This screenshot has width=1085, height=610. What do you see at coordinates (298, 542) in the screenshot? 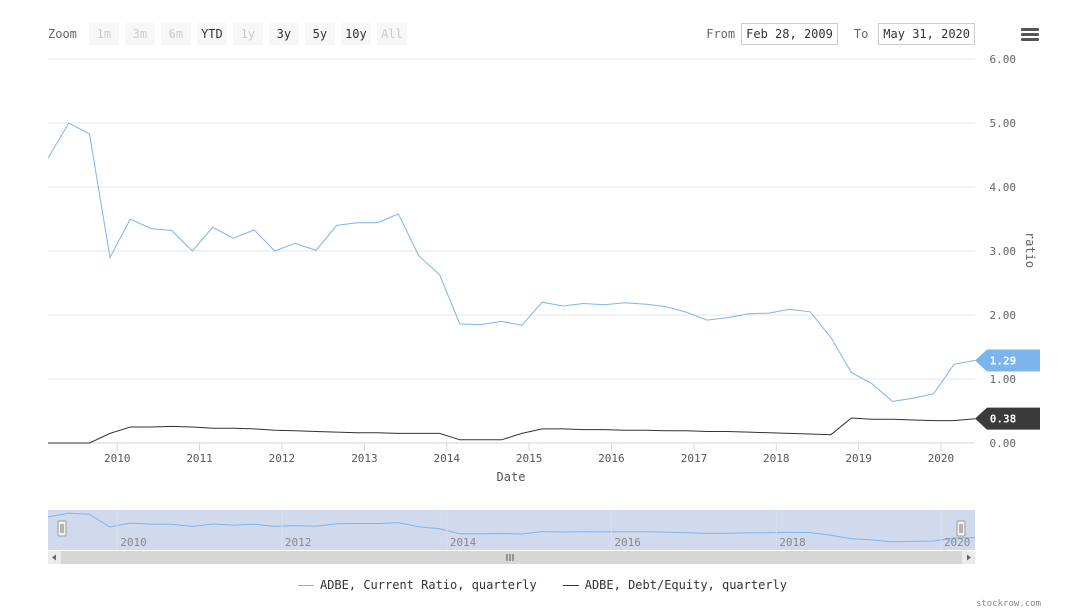
I see `navigator-tick-label: 2012` at bounding box center [298, 542].